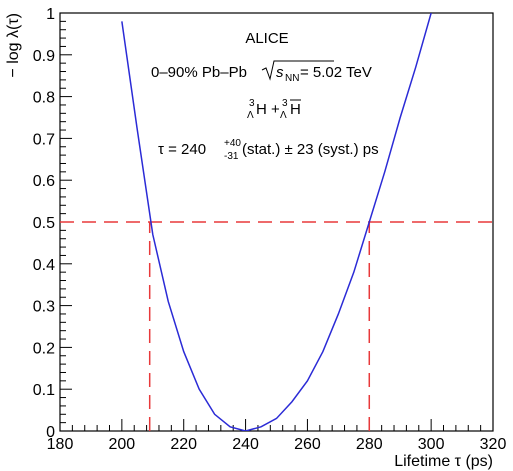  What do you see at coordinates (44, 181) in the screenshot?
I see `y-tick-label: 0.6` at bounding box center [44, 181].